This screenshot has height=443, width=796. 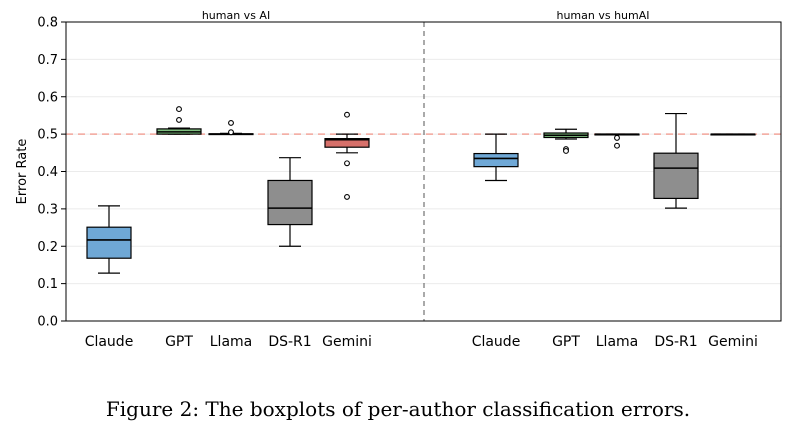 What do you see at coordinates (47, 23) in the screenshot?
I see `y-tick-label: 0.8` at bounding box center [47, 23].